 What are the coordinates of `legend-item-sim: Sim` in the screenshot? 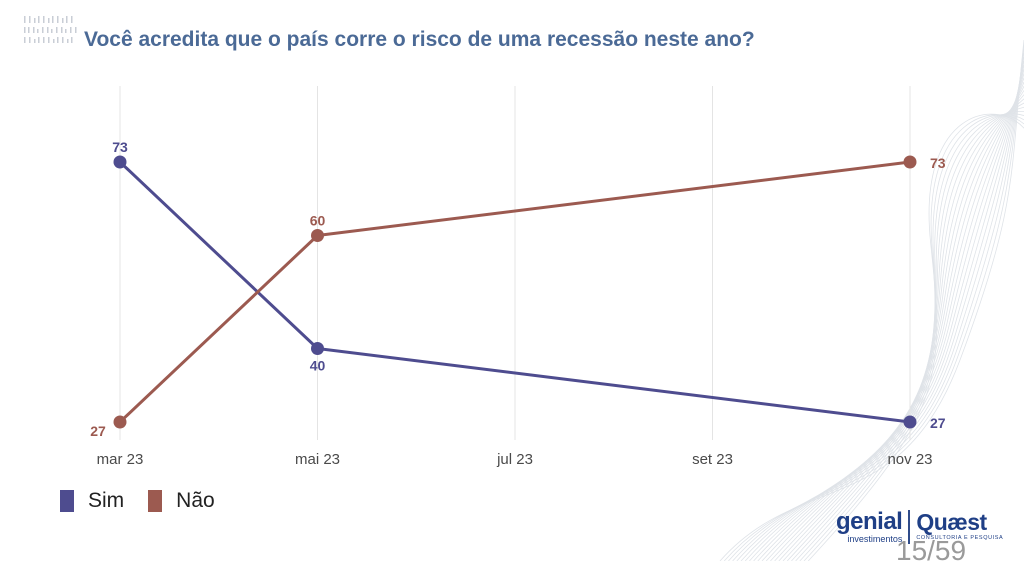 It's located at (92, 501).